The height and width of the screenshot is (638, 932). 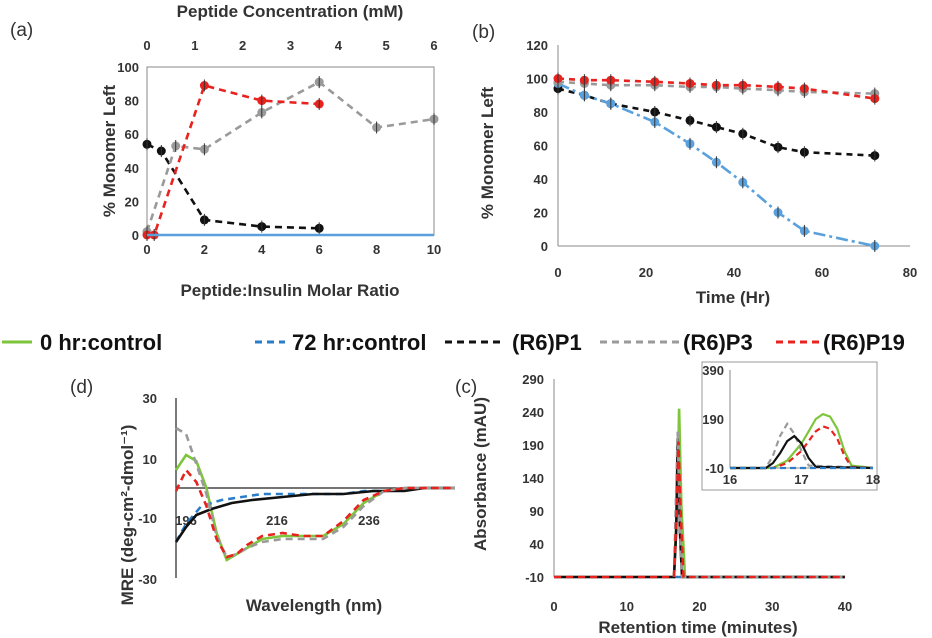 What do you see at coordinates (290, 45) in the screenshot?
I see `x2-tick-label: 3` at bounding box center [290, 45].